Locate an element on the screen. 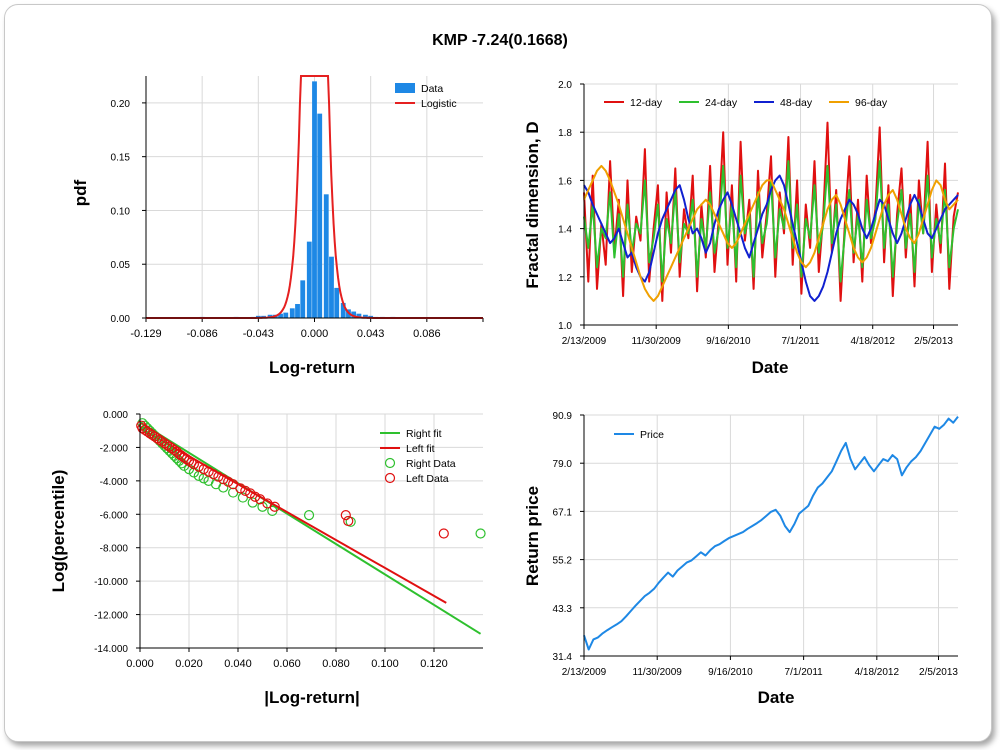 The width and height of the screenshot is (1000, 750). y-tick-label: -2.000 is located at coordinates (114, 448).